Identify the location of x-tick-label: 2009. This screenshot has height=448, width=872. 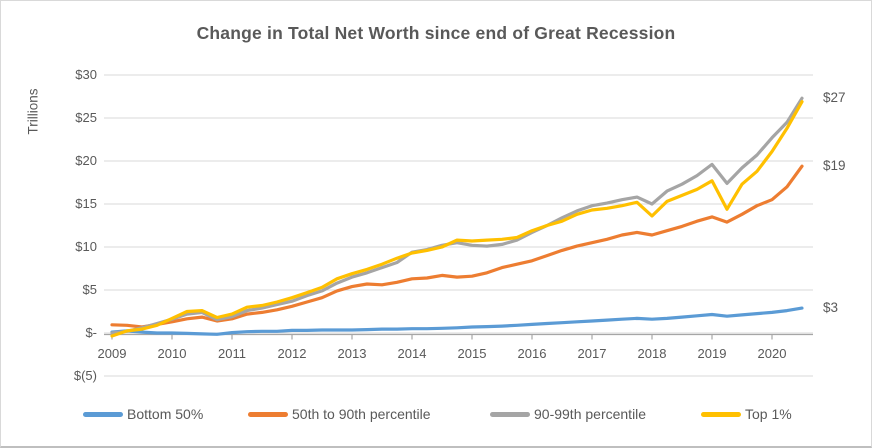
(112, 353).